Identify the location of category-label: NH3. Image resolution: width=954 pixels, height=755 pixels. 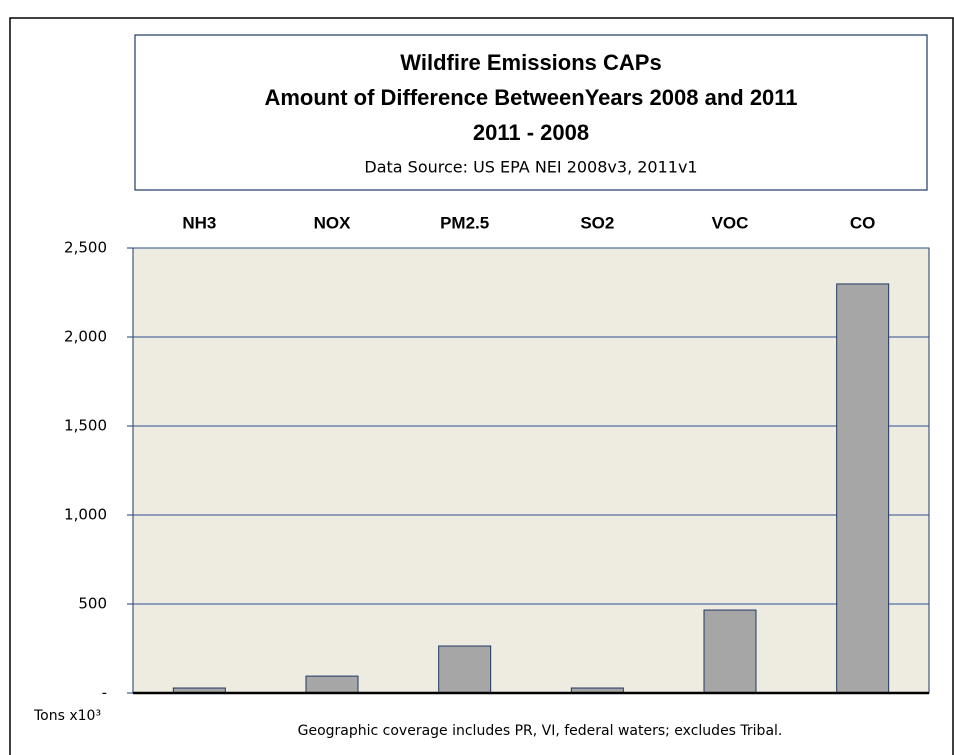
(199, 222).